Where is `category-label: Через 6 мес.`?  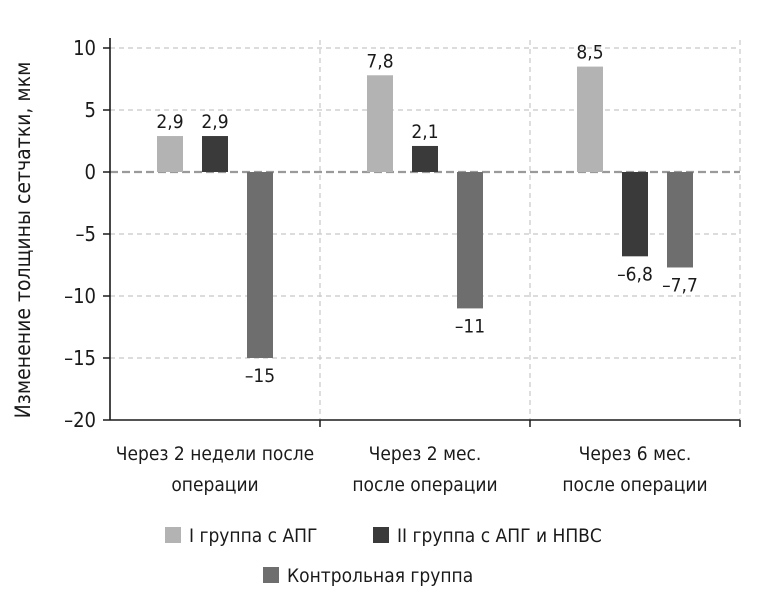
category-label: Через 6 мес. is located at coordinates (635, 454).